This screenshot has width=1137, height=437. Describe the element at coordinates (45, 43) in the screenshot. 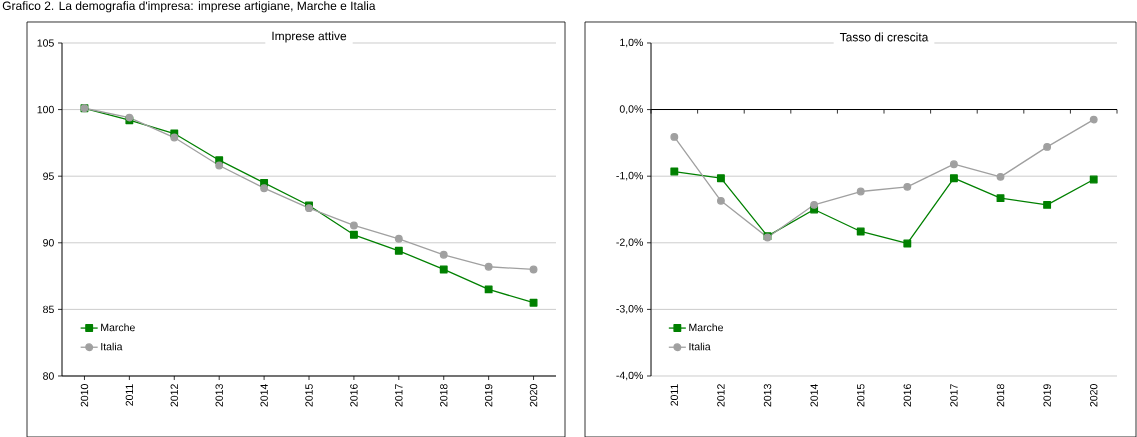

I see `y-tick-label: 105` at that location.